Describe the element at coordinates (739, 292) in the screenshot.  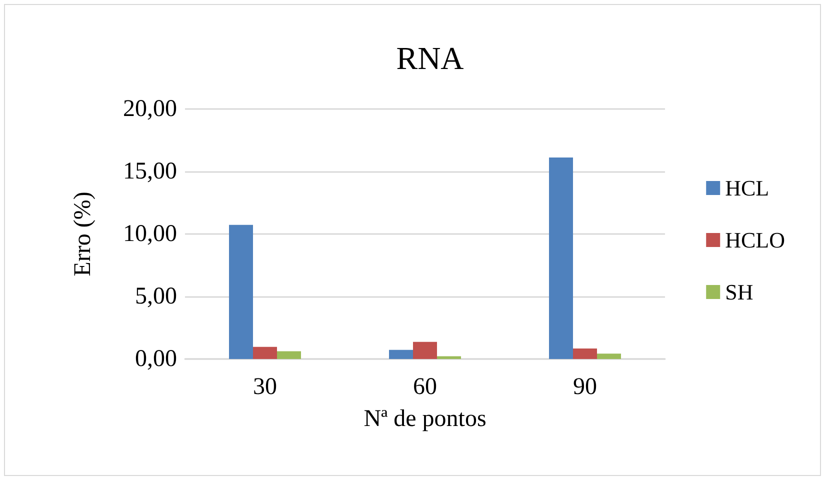
I see `legend-label: SH` at that location.